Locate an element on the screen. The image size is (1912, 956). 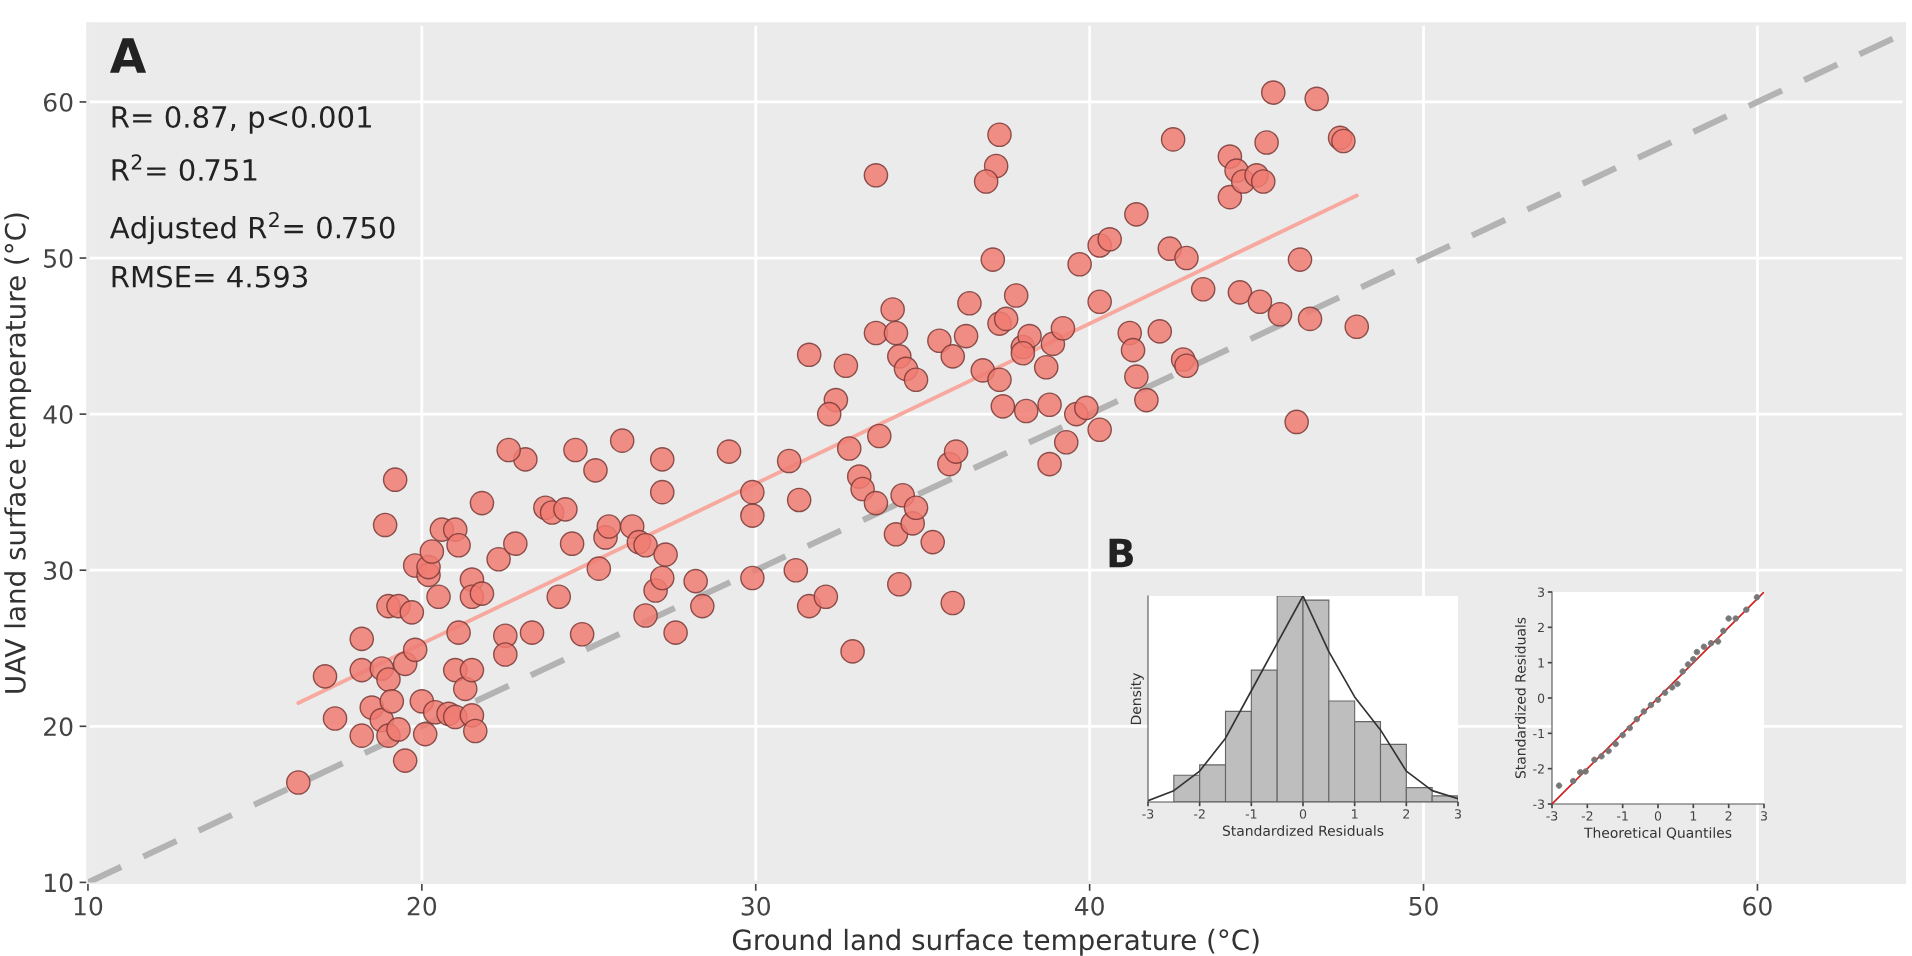
y-tick-label: 50 is located at coordinates (58, 258).